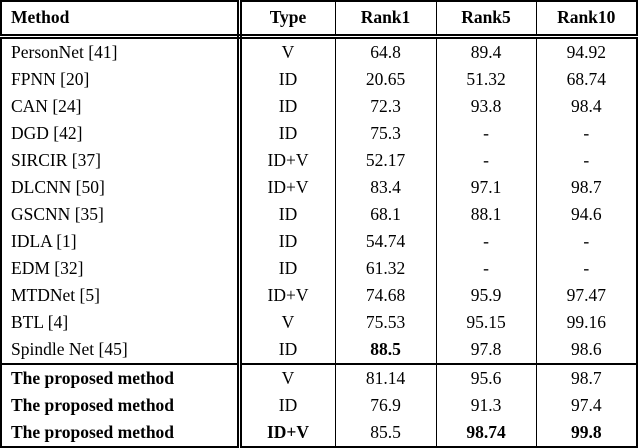 The width and height of the screenshot is (638, 448). What do you see at coordinates (386, 20) in the screenshot?
I see `header-rank1: Rank1` at bounding box center [386, 20].